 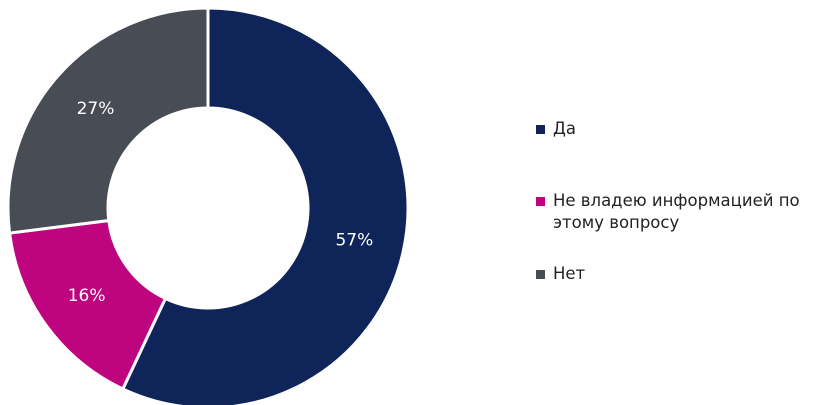 What do you see at coordinates (87, 296) in the screenshot?
I see `slice-label: 16%` at bounding box center [87, 296].